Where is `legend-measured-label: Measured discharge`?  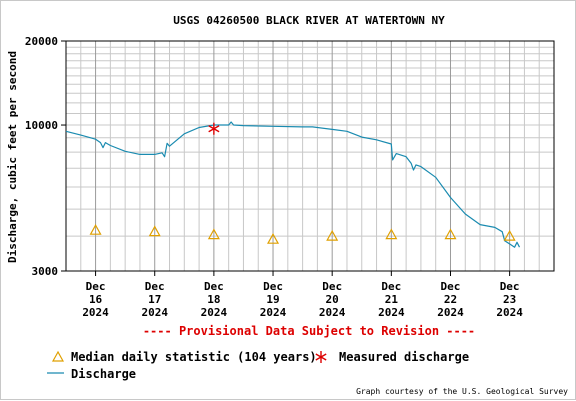 legend-measured-label: Measured discharge is located at coordinates (404, 357).